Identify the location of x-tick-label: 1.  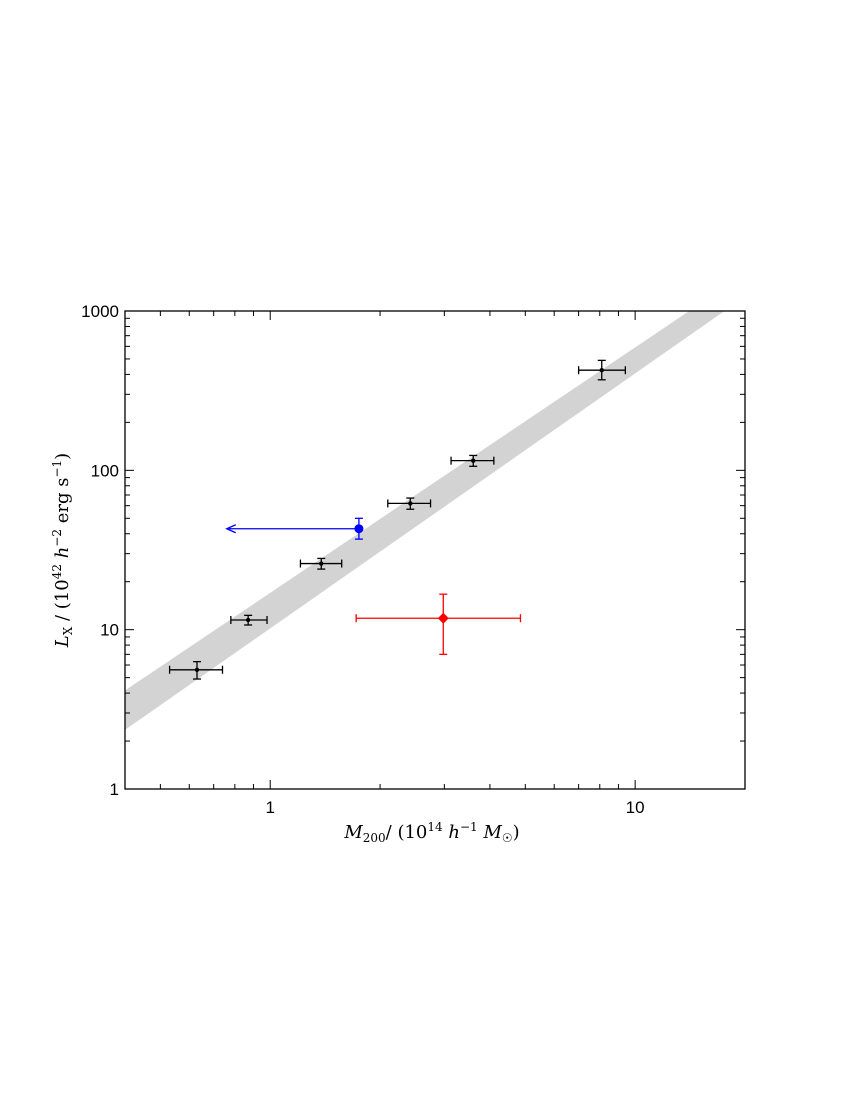
(269, 807).